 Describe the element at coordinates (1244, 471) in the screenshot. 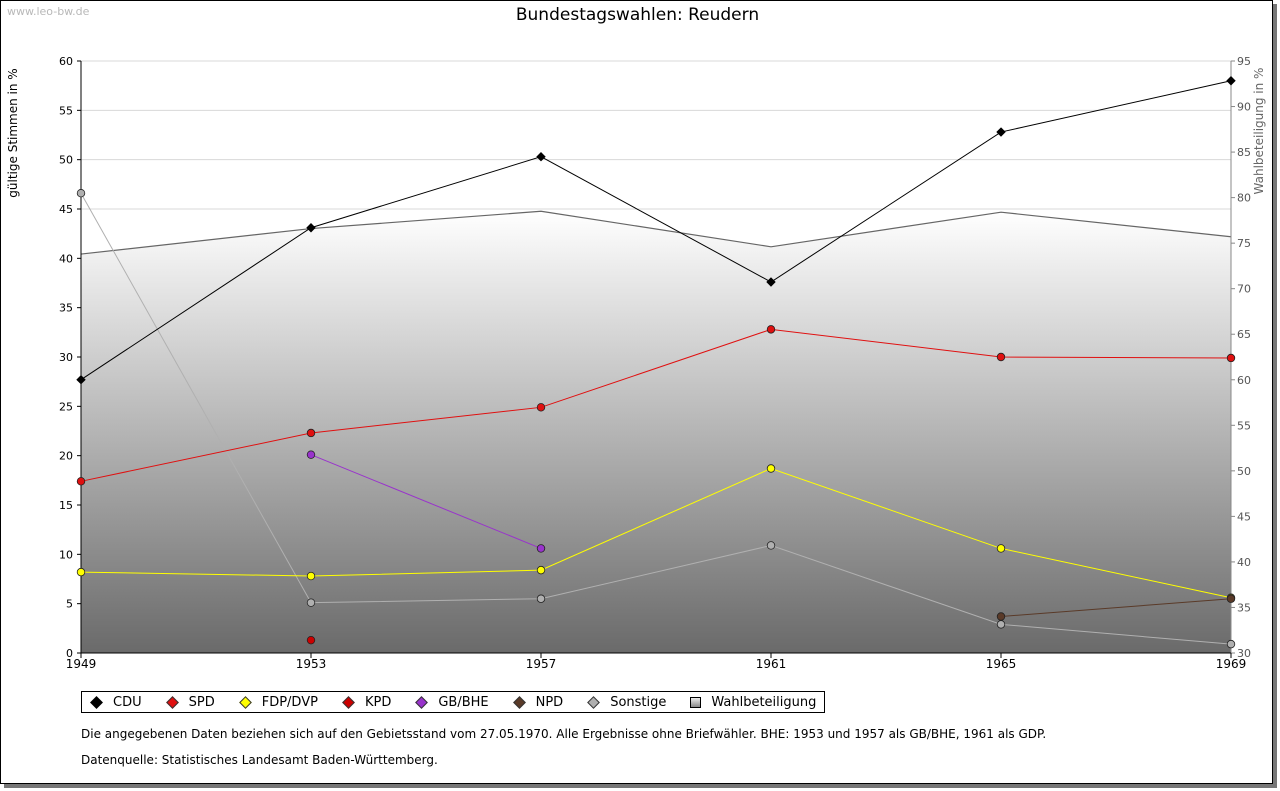

I see `y2-tick-label: 50` at that location.